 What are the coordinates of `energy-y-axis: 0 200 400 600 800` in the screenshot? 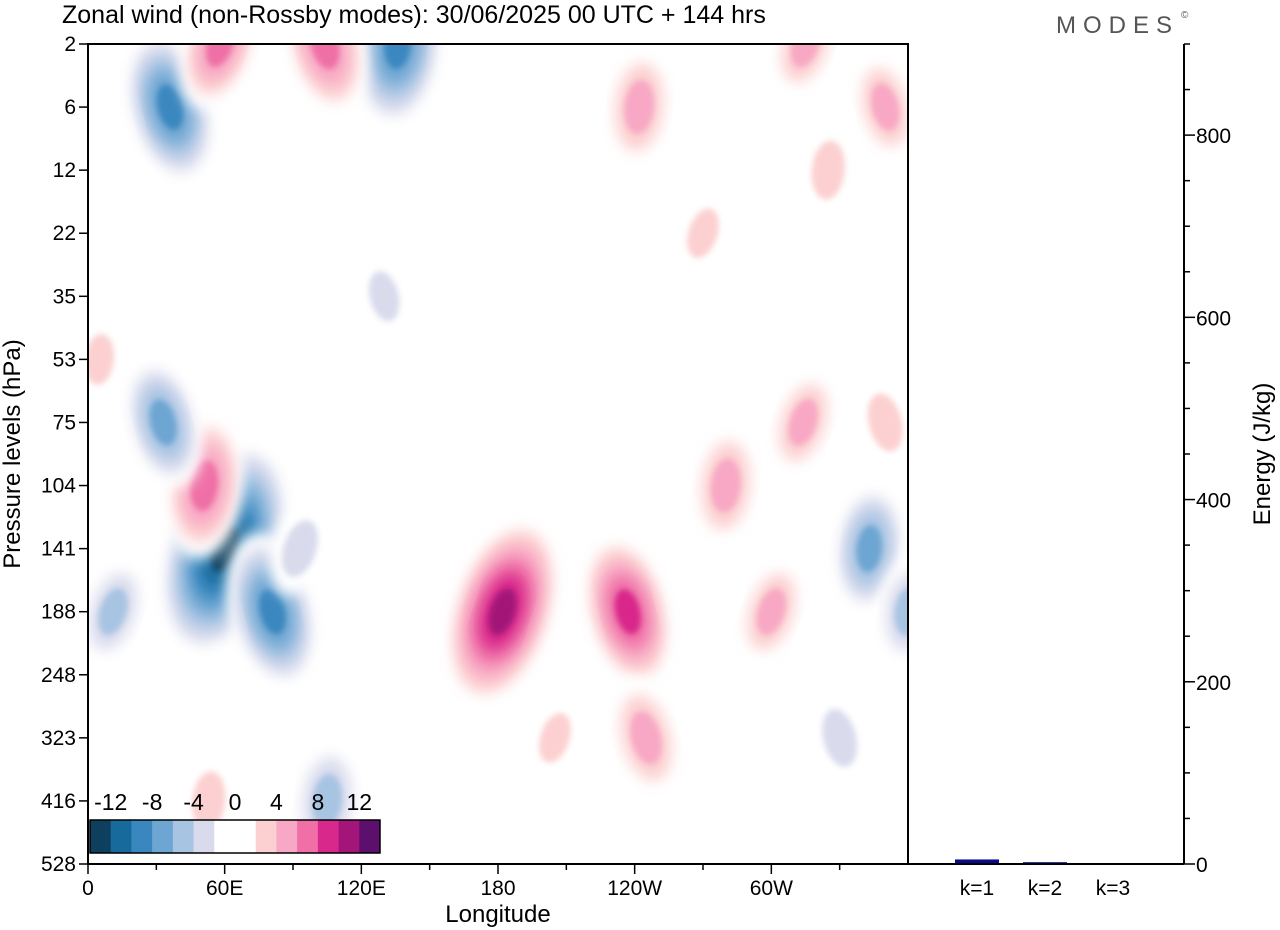 It's located at (1207, 460).